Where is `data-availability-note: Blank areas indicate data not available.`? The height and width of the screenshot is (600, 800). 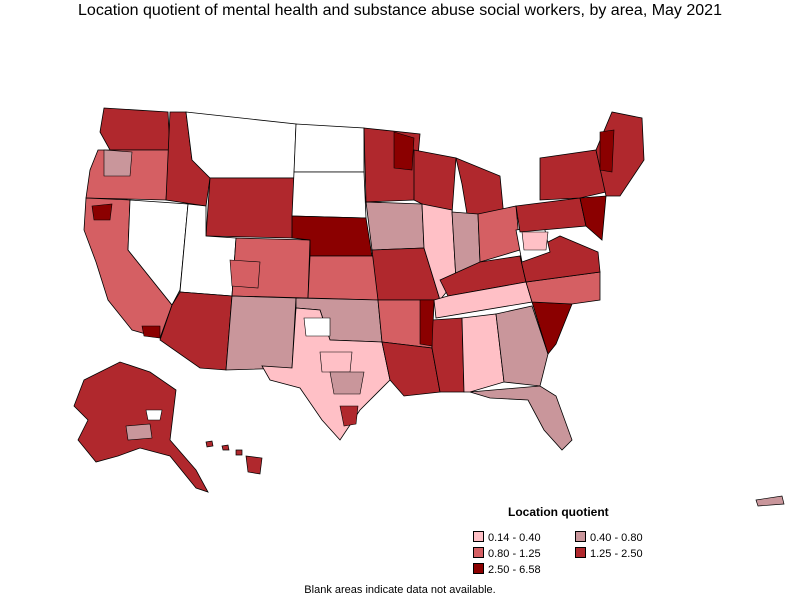 data-availability-note: Blank areas indicate data not available. is located at coordinates (400, 590).